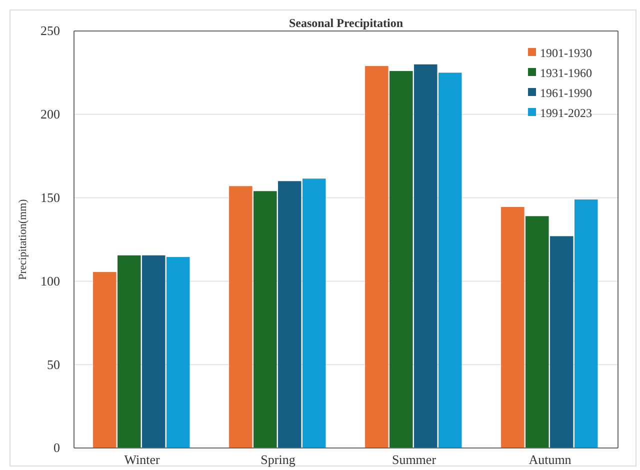  What do you see at coordinates (550, 460) in the screenshot?
I see `x-tick-label: Autumn` at bounding box center [550, 460].